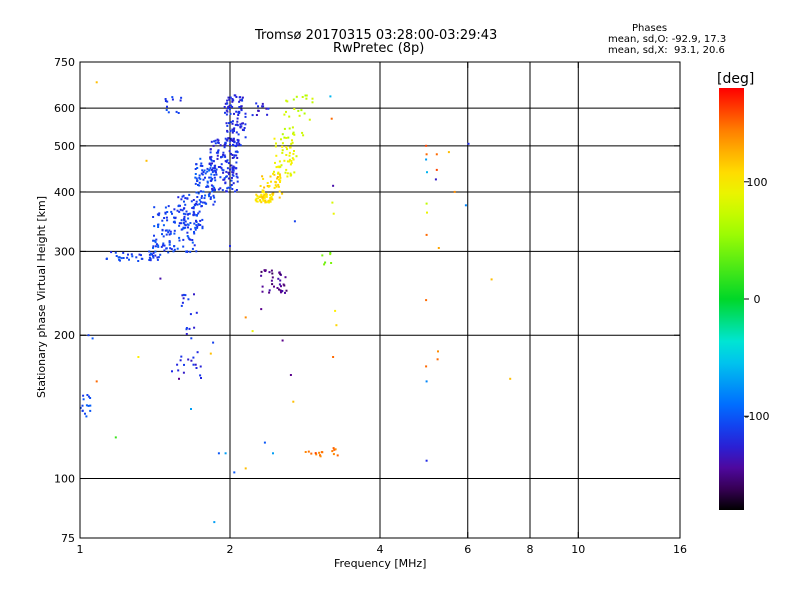 This screenshot has width=800, height=600. What do you see at coordinates (467, 549) in the screenshot?
I see `x-tick-label: 6` at bounding box center [467, 549].